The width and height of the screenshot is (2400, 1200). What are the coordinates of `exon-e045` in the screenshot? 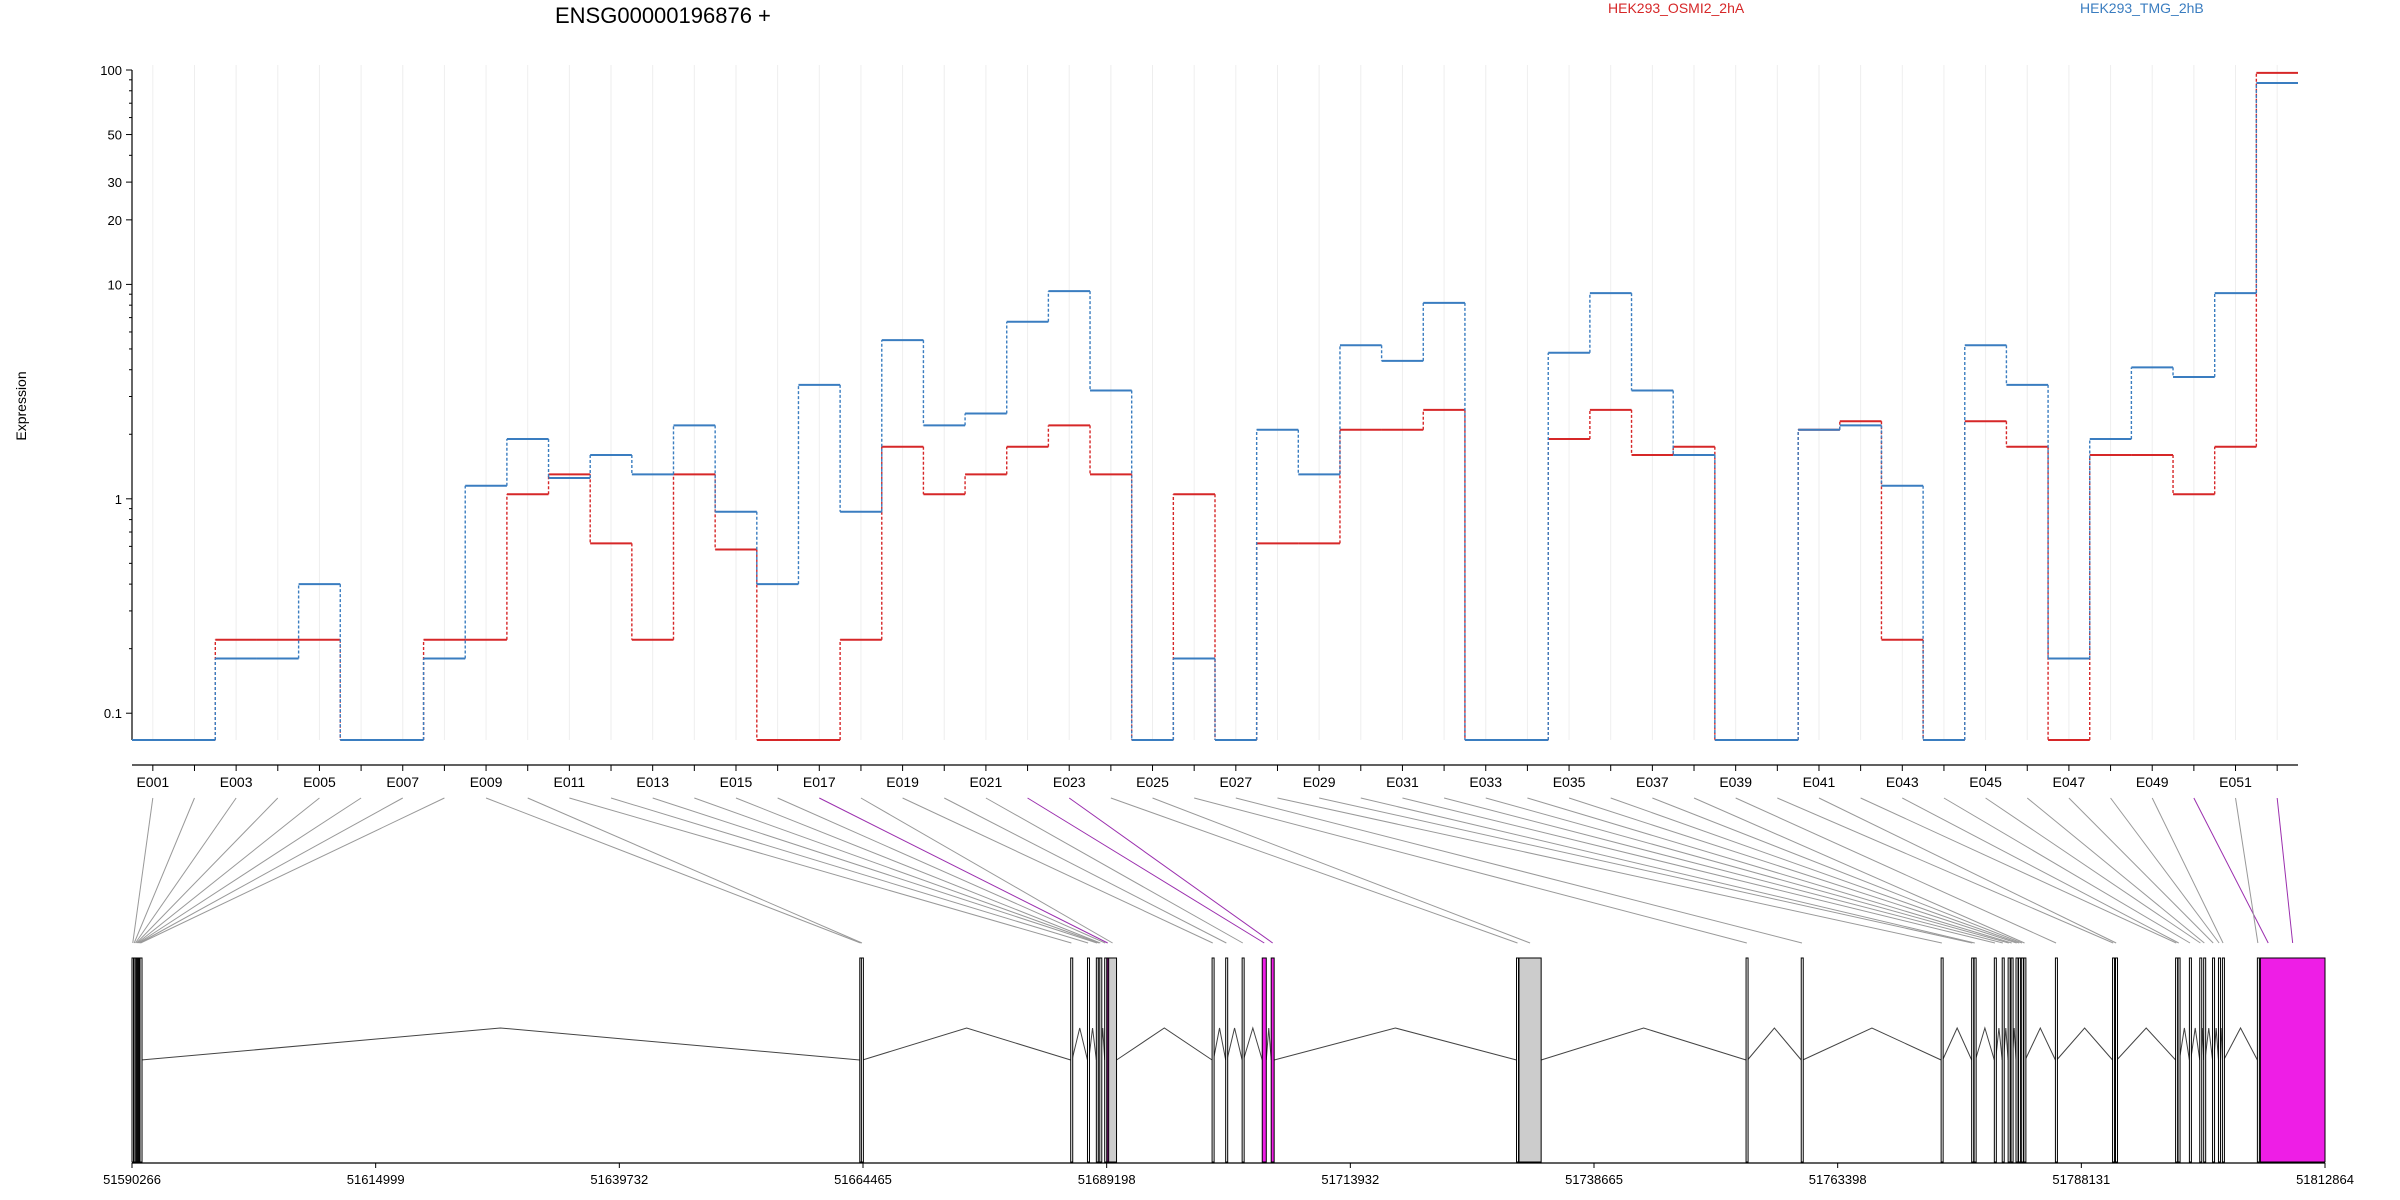 It's located at (2201, 1060).